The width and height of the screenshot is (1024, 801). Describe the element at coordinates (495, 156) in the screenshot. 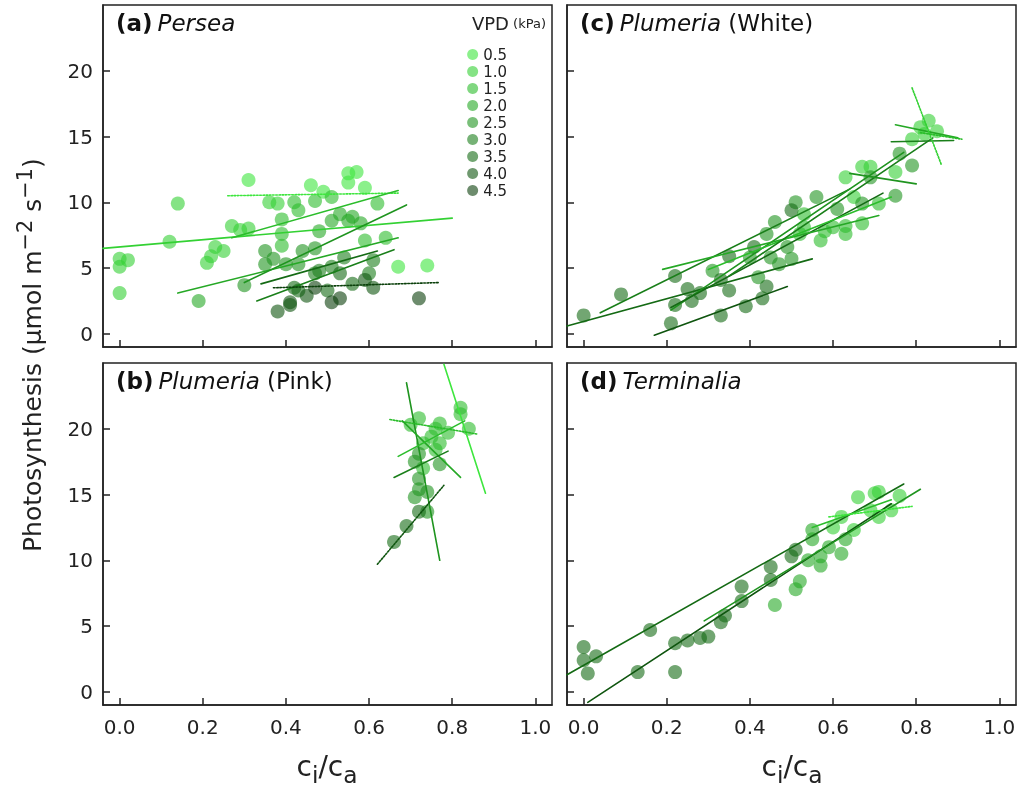

I see `legend-label: 3.5` at that location.